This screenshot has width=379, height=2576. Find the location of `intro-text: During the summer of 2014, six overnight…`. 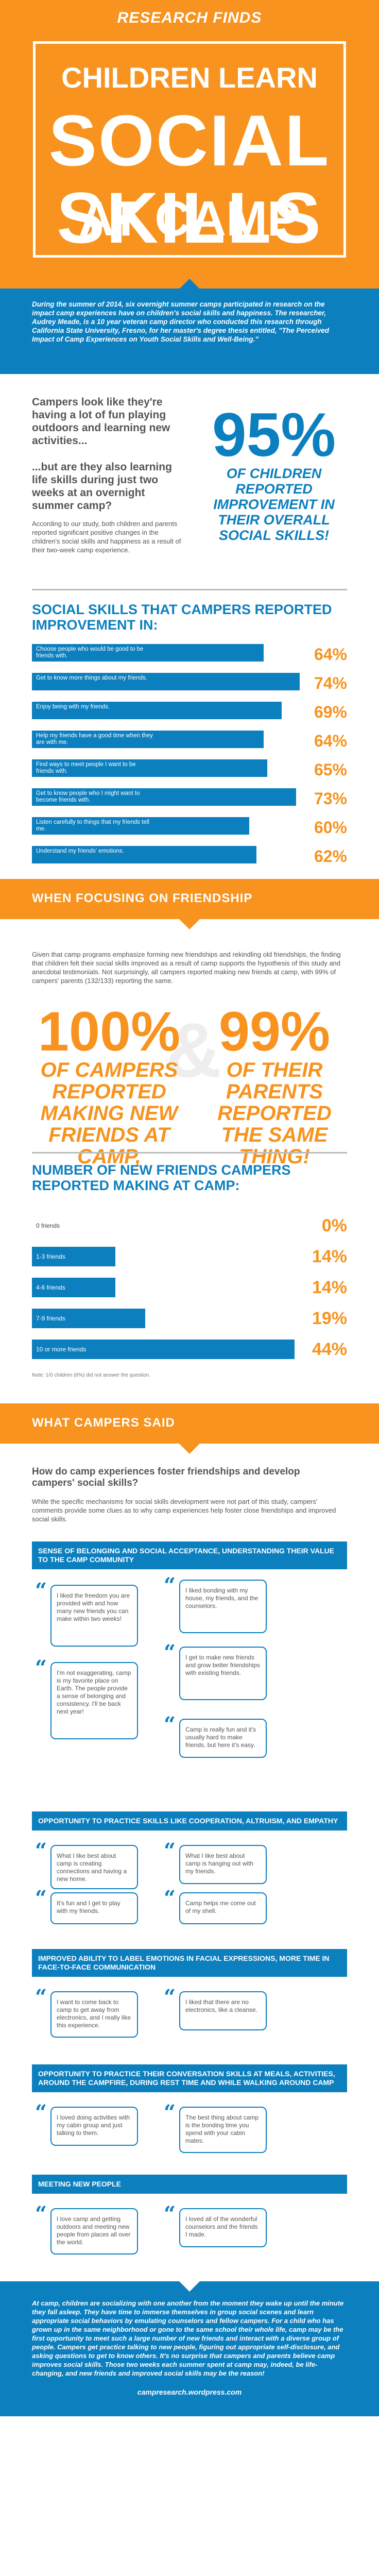

intro-text: During the summer of 2014, six overnight… is located at coordinates (189, 331).